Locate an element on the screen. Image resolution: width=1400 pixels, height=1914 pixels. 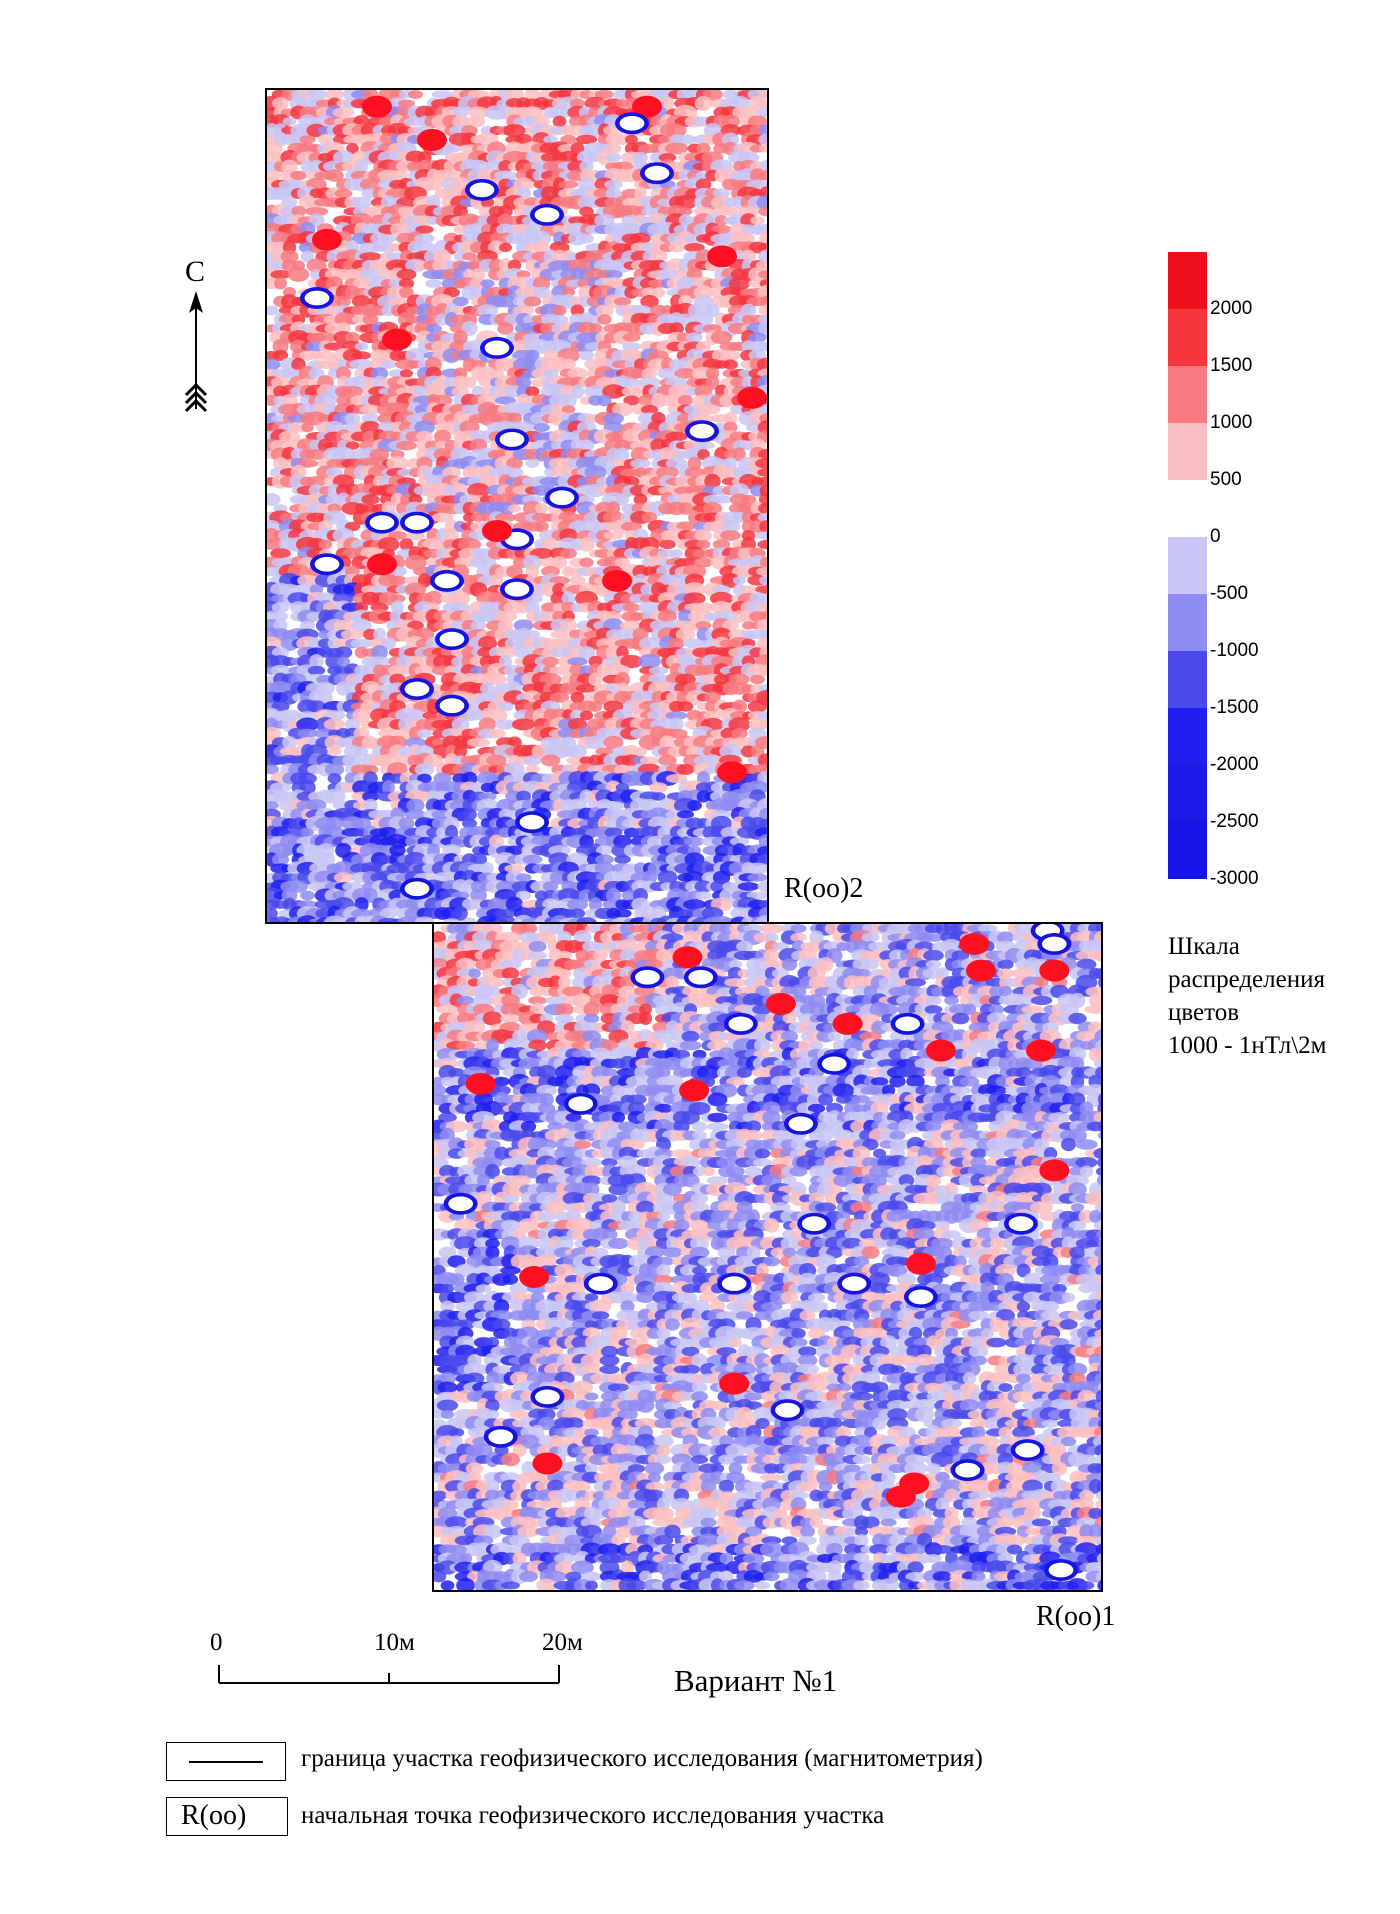
scale-tick-label: 1000 is located at coordinates (1231, 422).